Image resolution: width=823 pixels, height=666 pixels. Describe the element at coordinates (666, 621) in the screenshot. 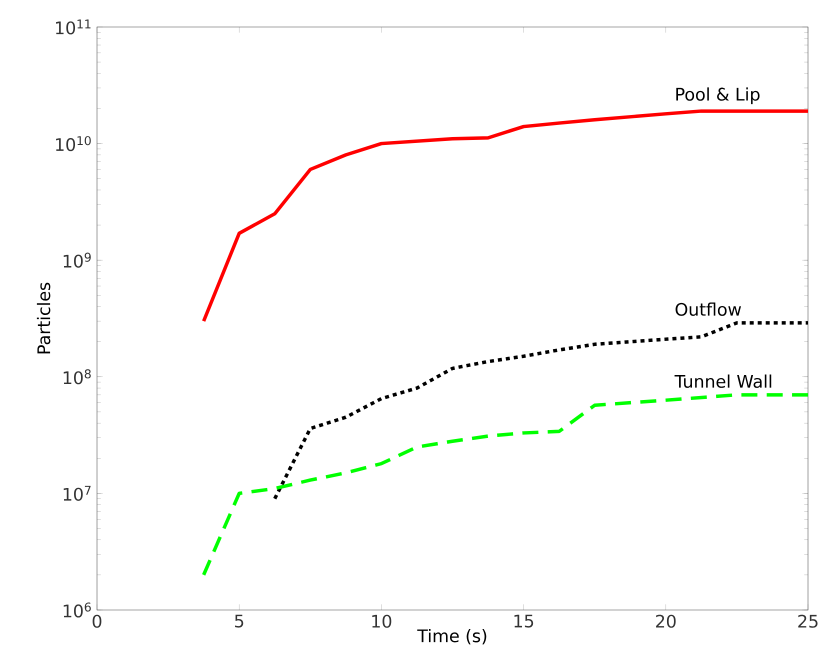

I see `x-tick-label: 20` at that location.